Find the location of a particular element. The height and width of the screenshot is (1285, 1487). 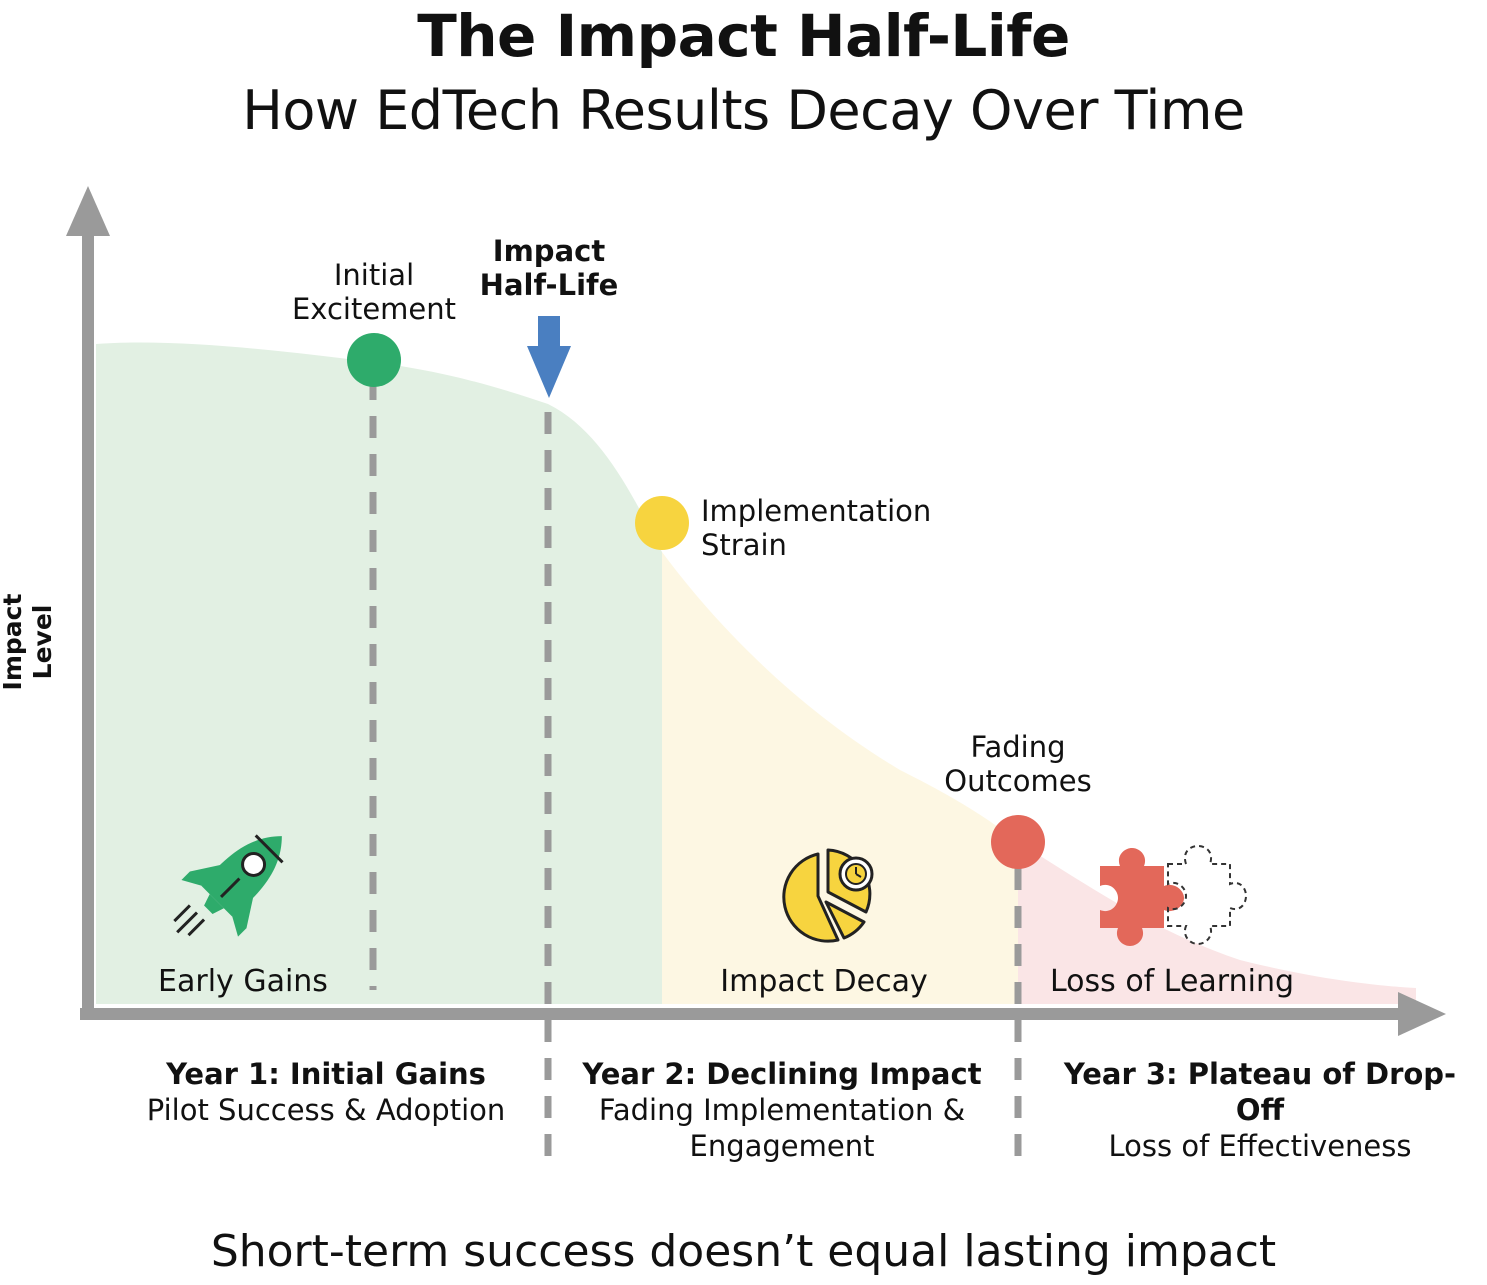

pie-clock-icon is located at coordinates (828, 895).